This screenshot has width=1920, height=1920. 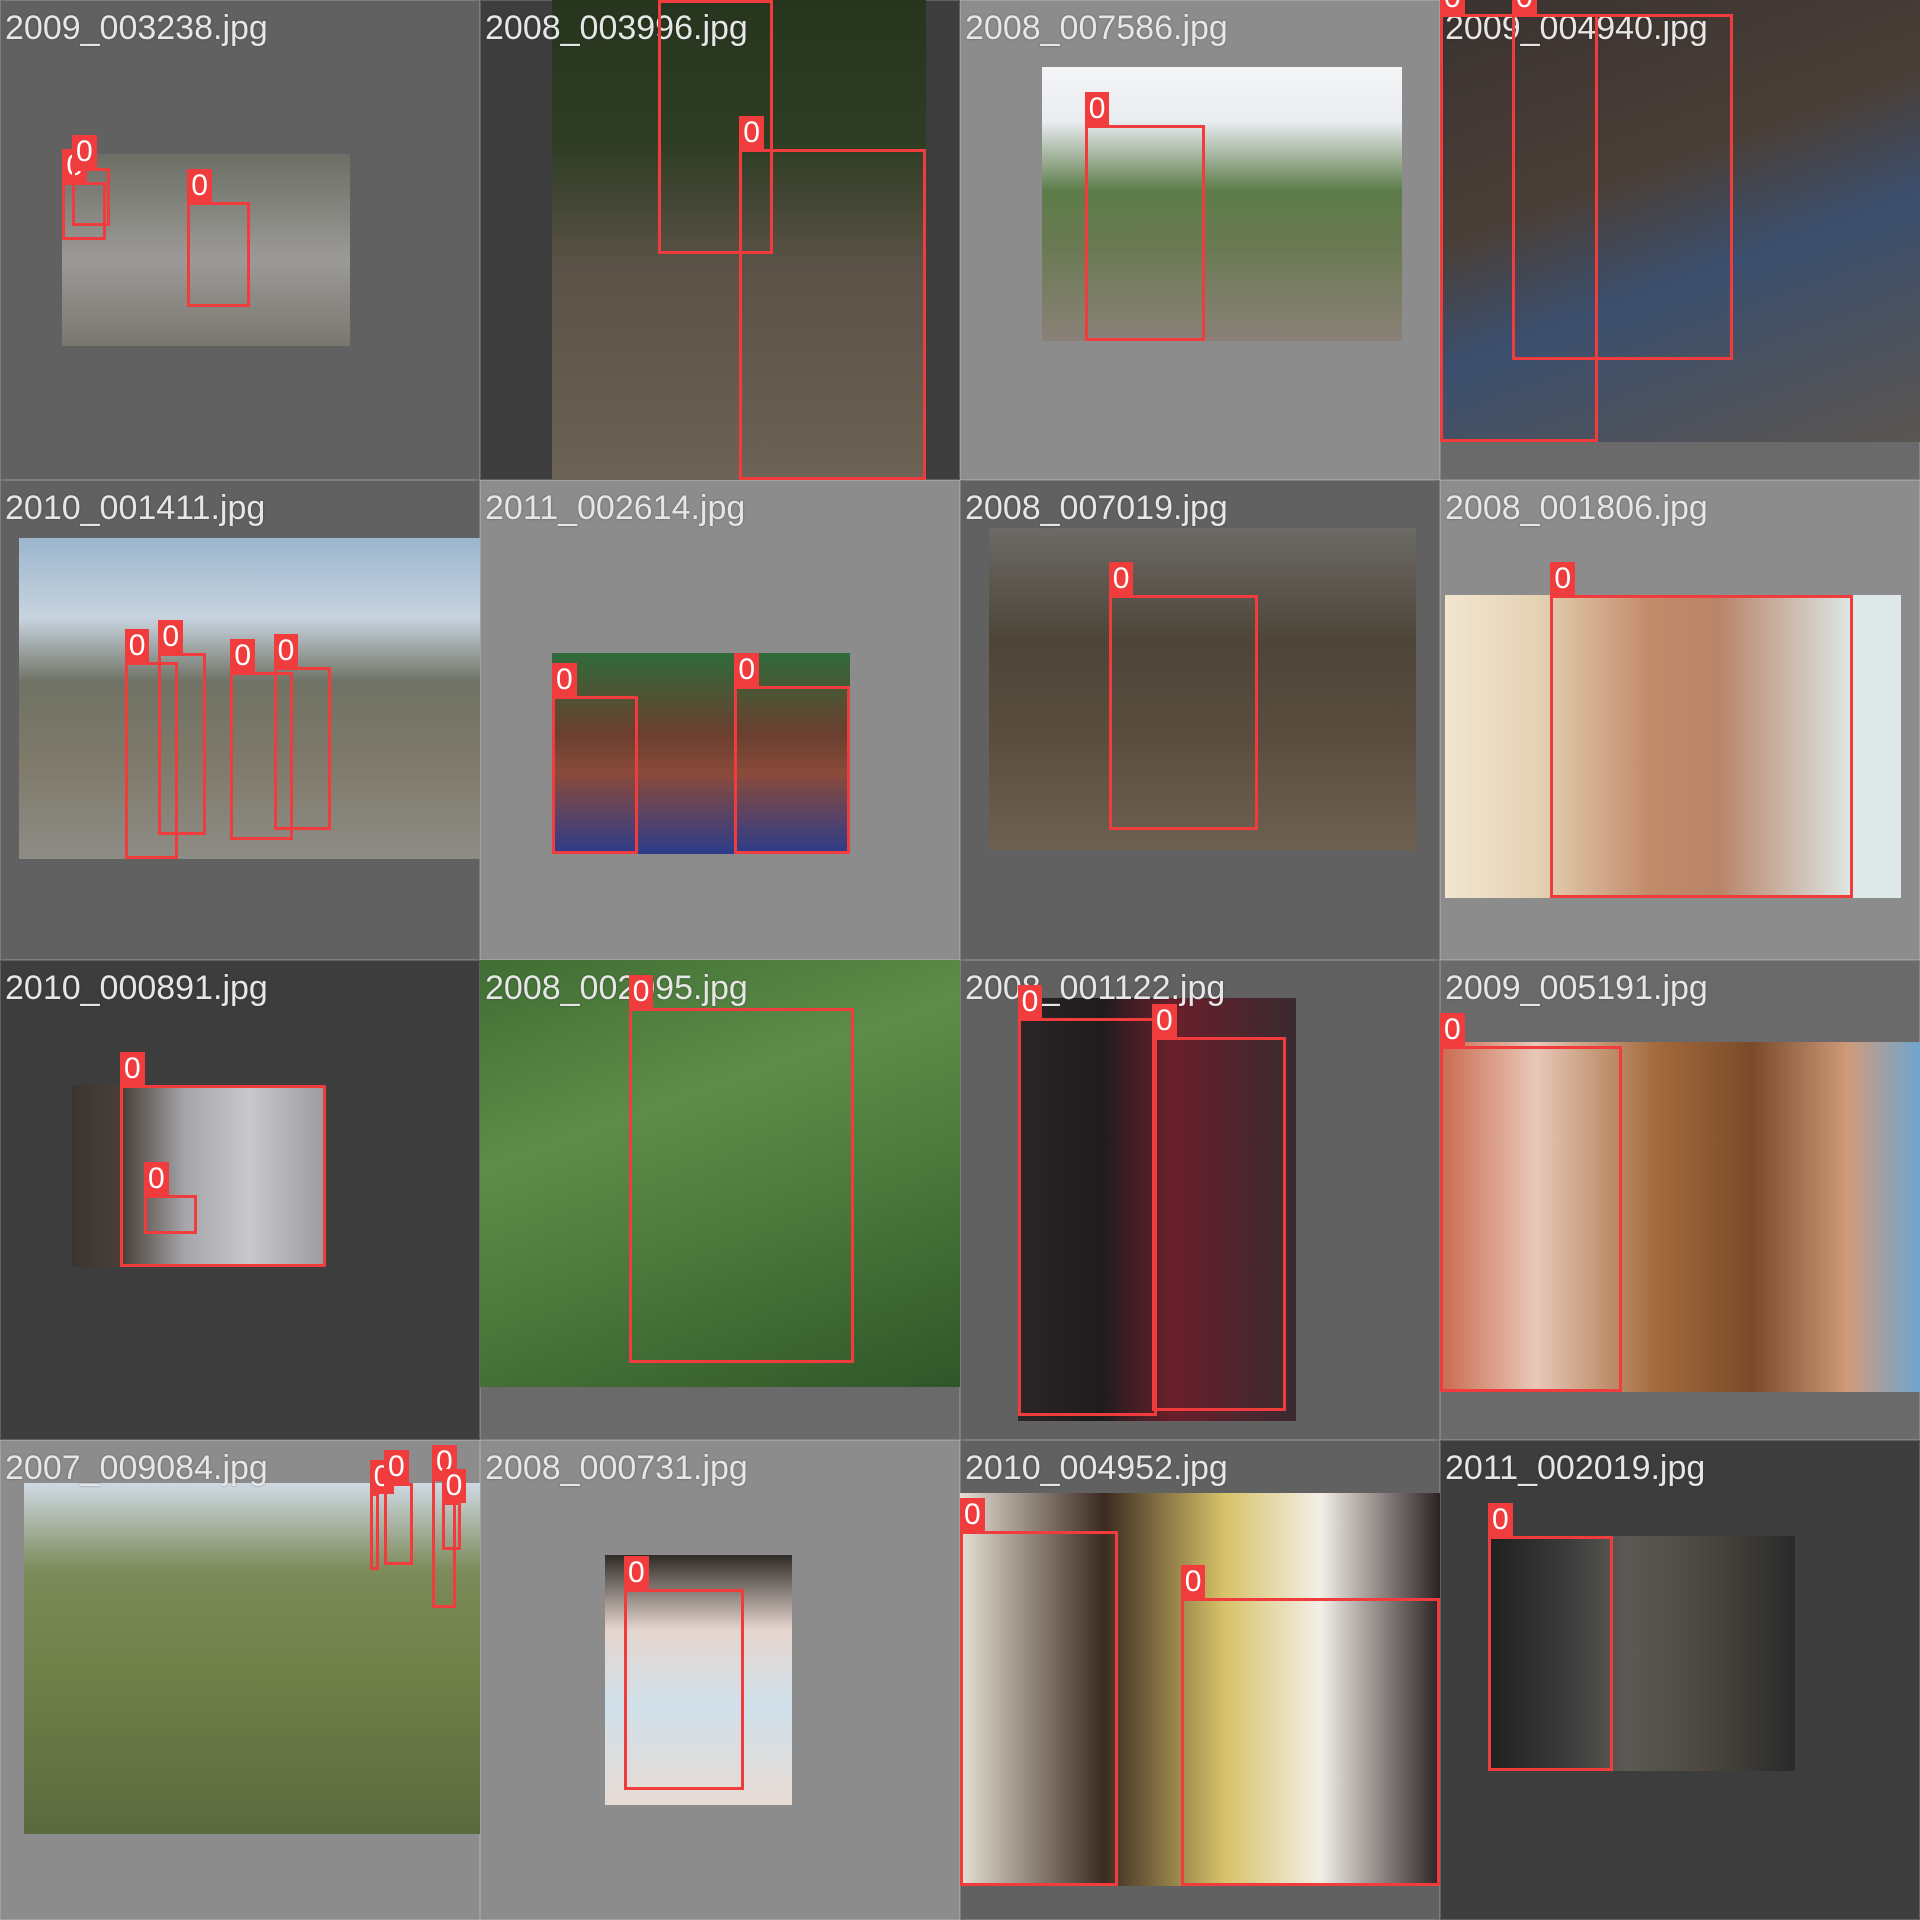 I want to click on image-tile: 2009_005191.jpg 0, so click(x=1680, y=1200).